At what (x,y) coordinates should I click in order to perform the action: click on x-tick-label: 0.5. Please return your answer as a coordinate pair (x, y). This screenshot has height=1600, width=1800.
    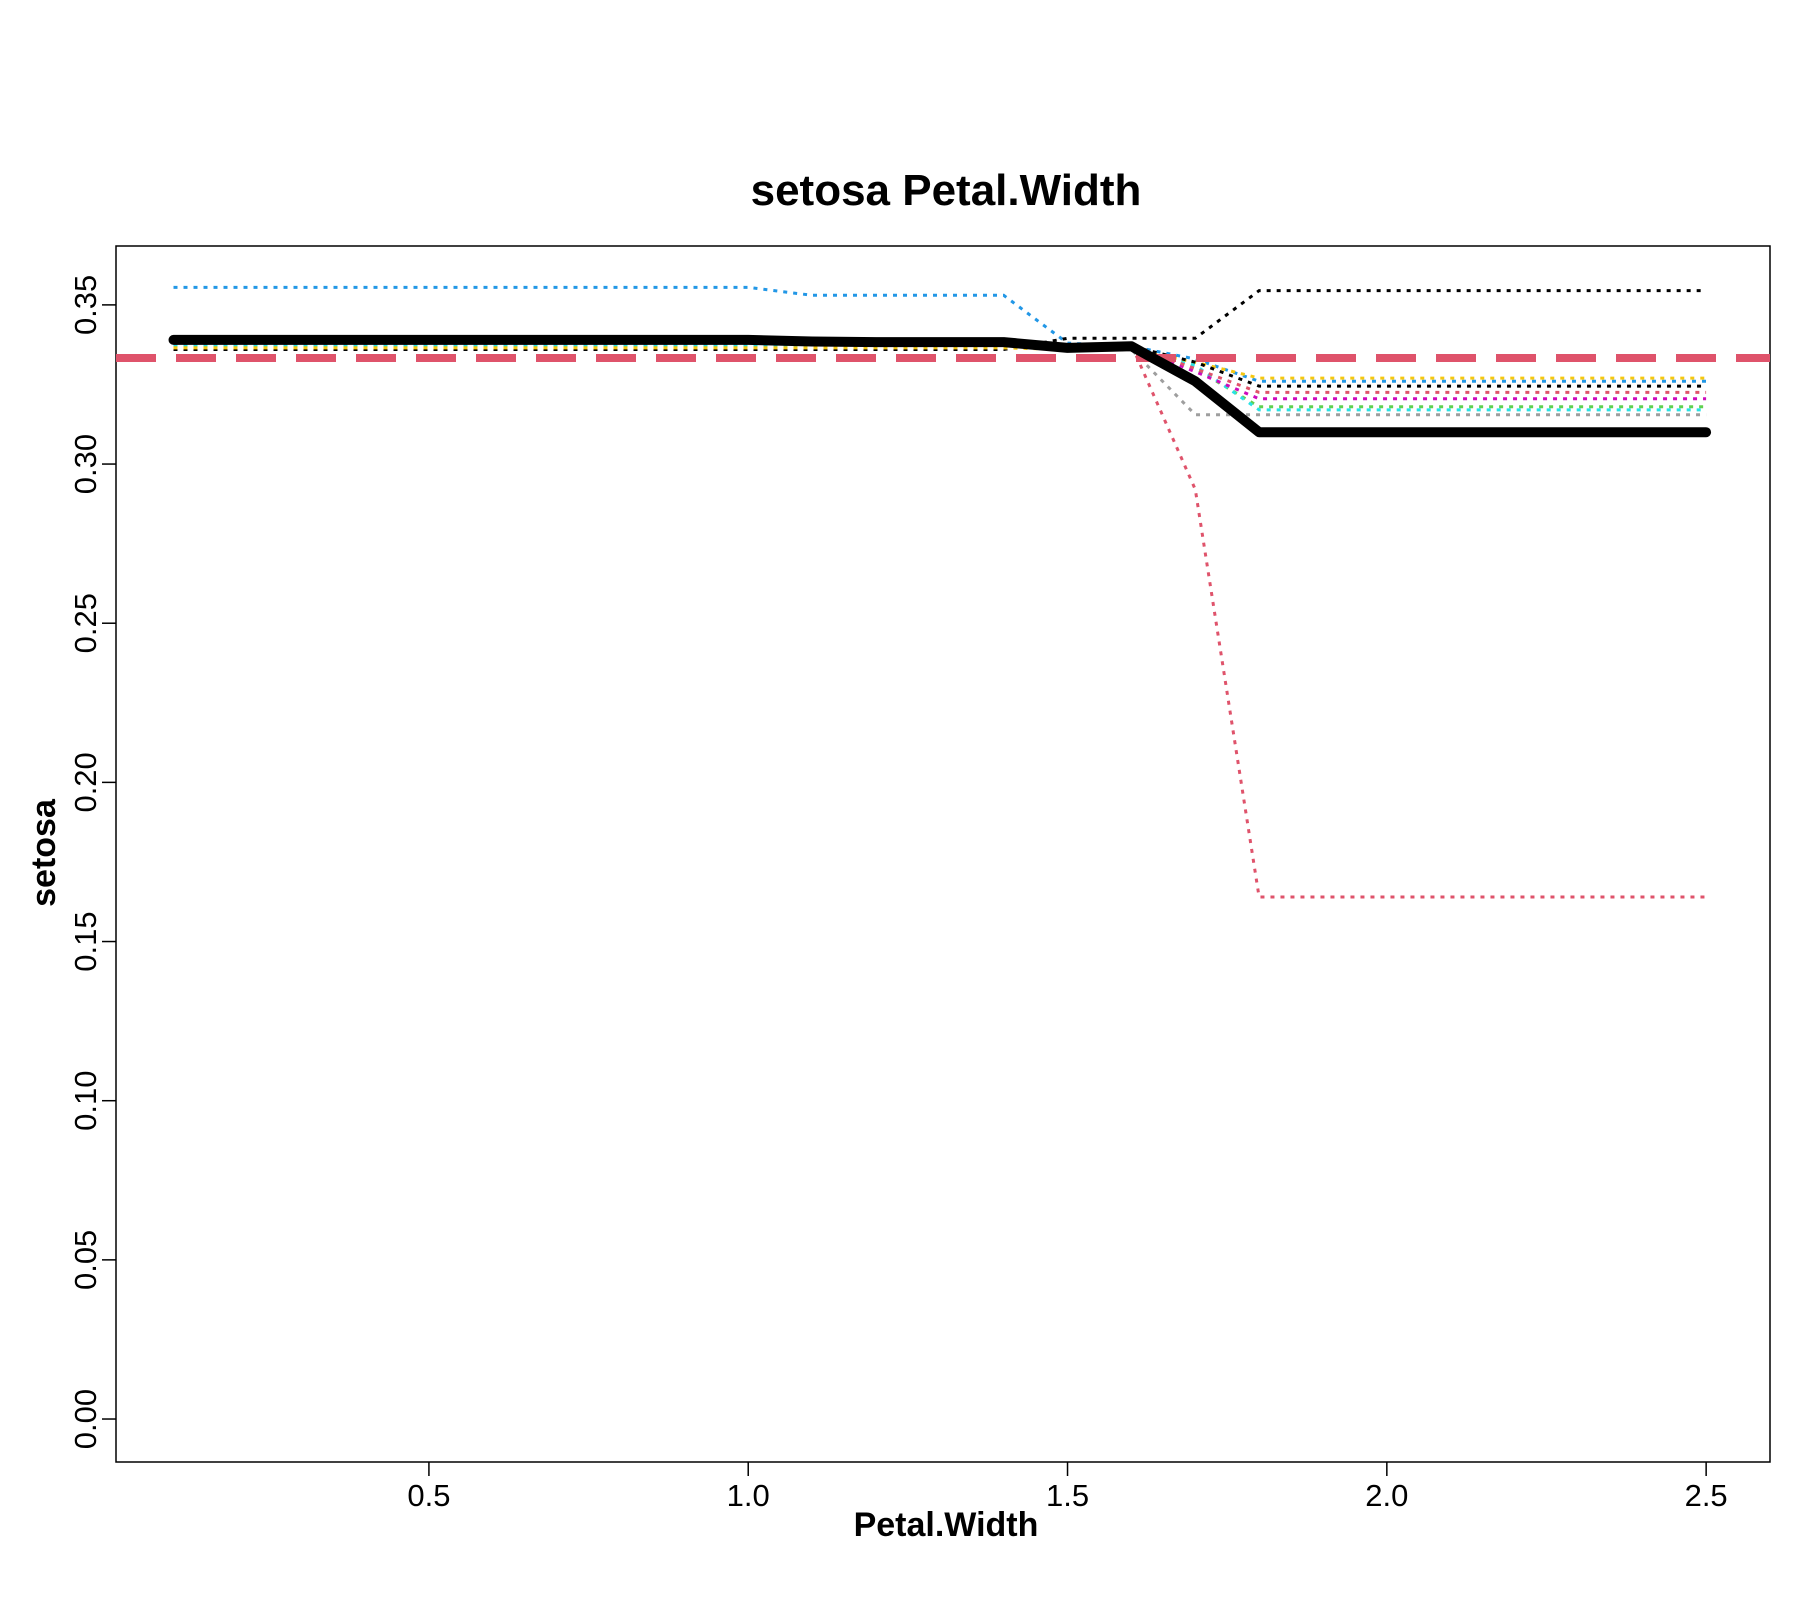
    Looking at the image, I should click on (428, 1495).